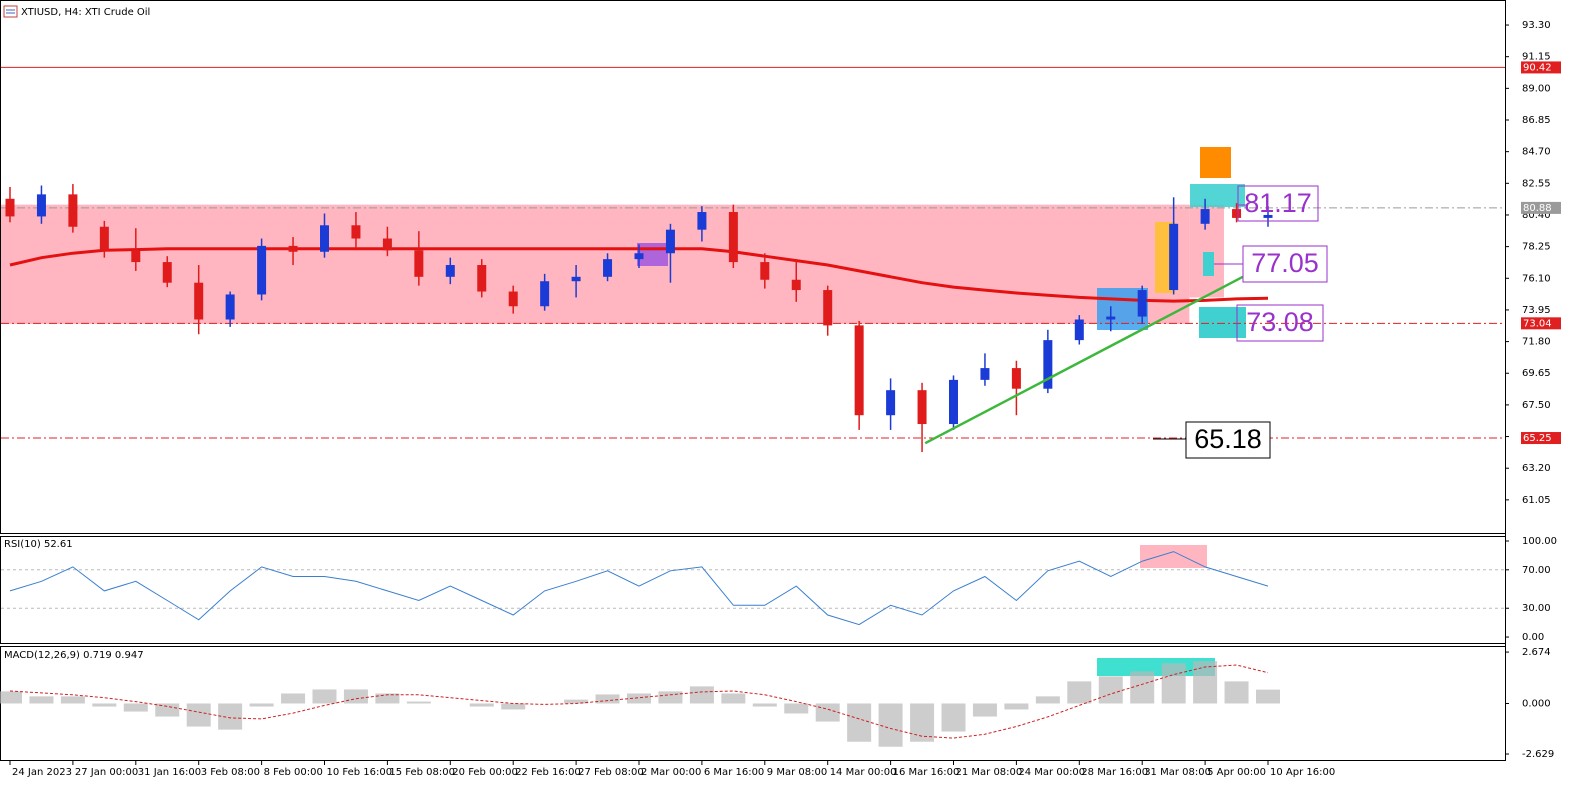  What do you see at coordinates (1537, 208) in the screenshot?
I see `level-label: 80.88` at bounding box center [1537, 208].